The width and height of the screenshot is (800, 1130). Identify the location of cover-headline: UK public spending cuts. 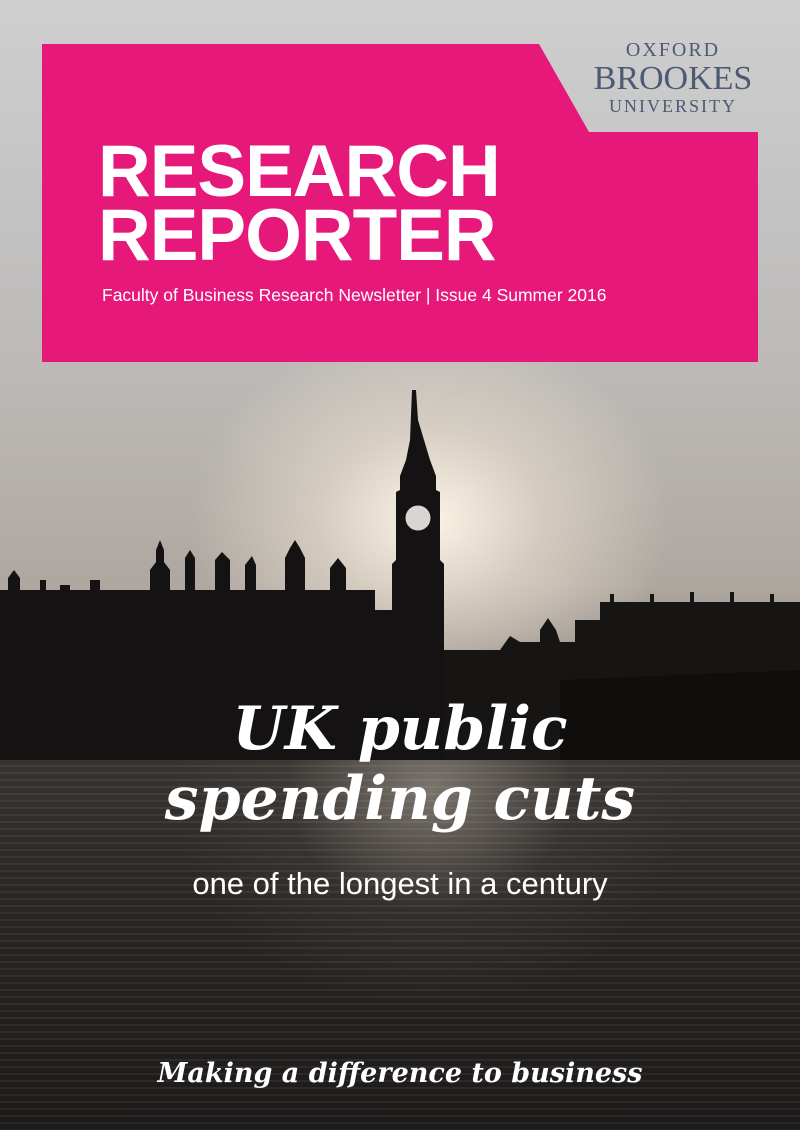
(400, 764).